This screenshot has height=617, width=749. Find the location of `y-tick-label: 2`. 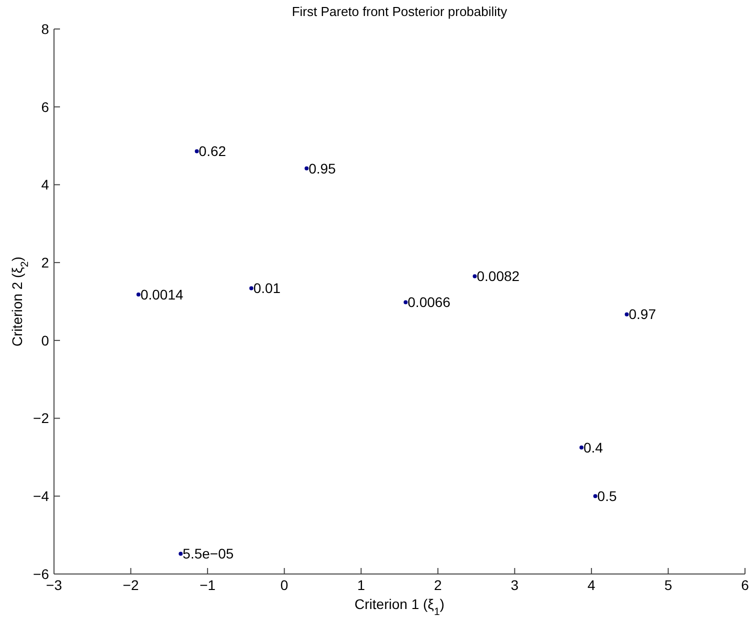

y-tick-label: 2 is located at coordinates (45, 262).